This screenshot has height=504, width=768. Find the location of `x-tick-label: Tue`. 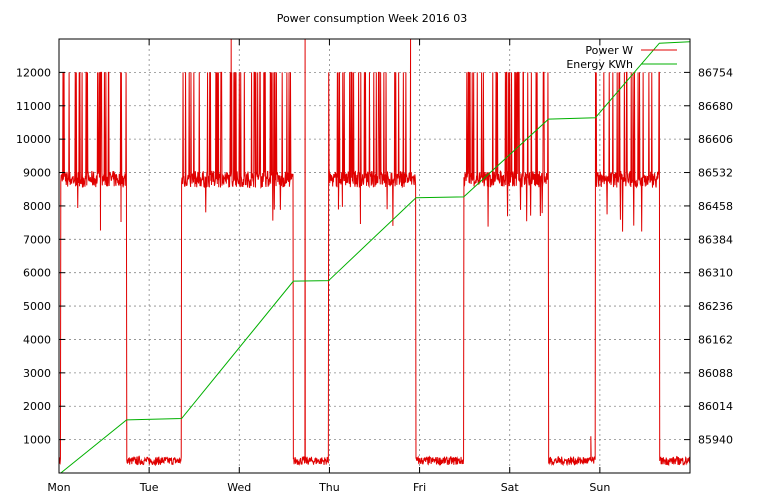

x-tick-label: Tue is located at coordinates (149, 487).